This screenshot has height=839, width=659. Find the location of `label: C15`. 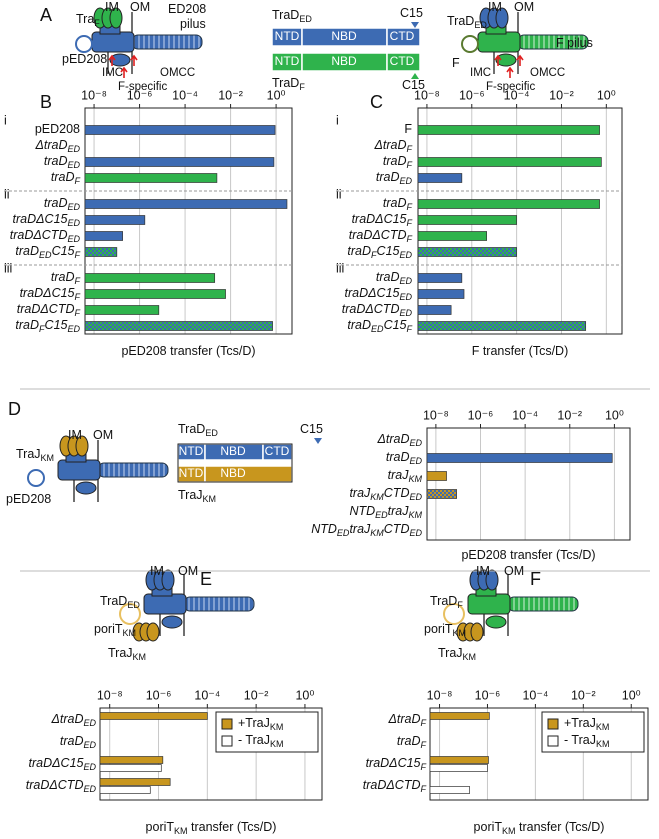

label: C15 is located at coordinates (411, 13).